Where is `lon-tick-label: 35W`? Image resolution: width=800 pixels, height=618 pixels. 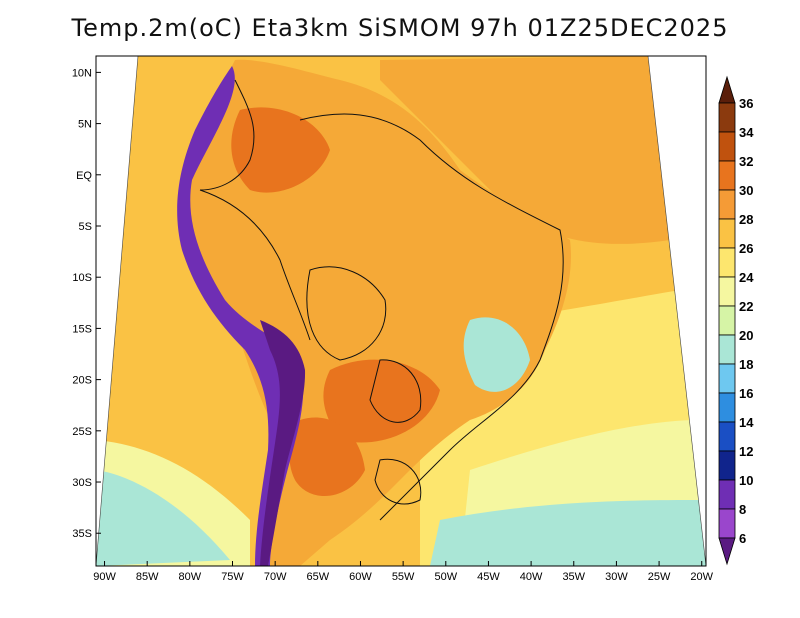
lon-tick-label: 35W is located at coordinates (573, 577).